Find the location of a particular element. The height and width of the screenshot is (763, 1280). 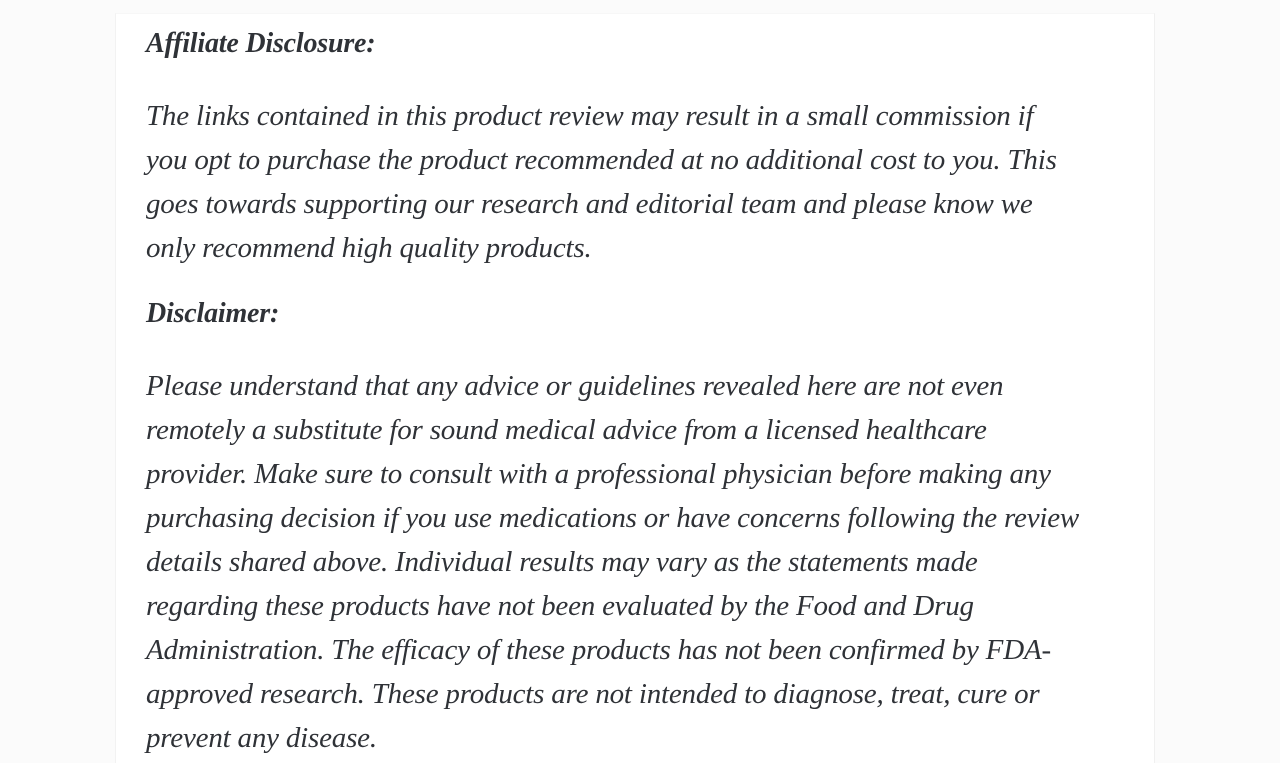

disclaimer-heading: Disclaimer: is located at coordinates (213, 313).